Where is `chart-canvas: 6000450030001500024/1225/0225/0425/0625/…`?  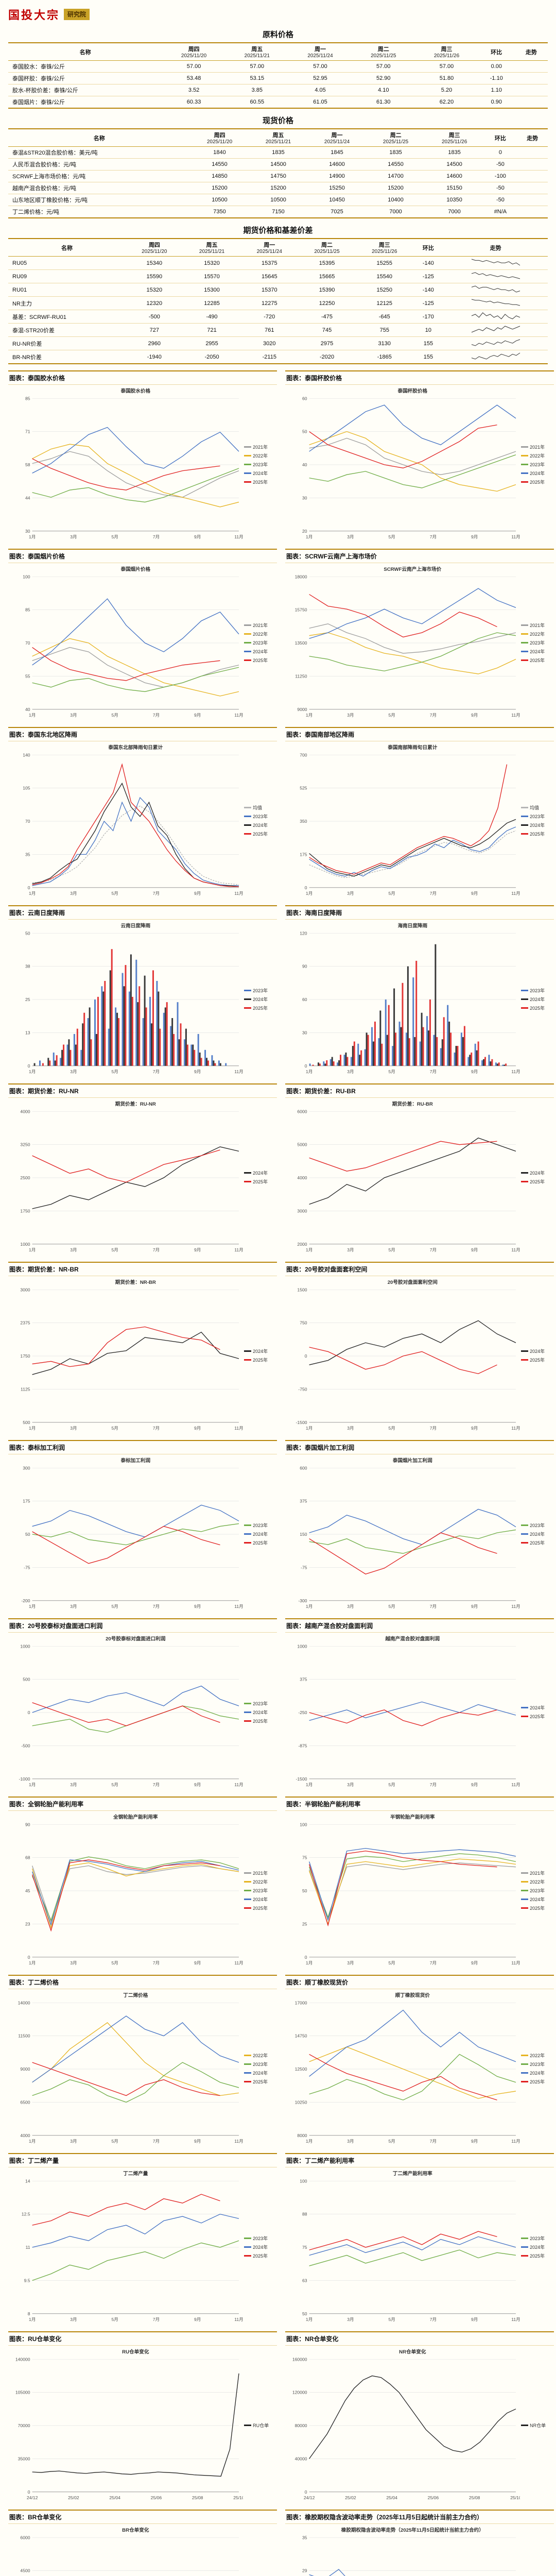
chart-canvas: 6000450030001500024/1225/0225/0425/0625/… is located at coordinates (129, 2550).